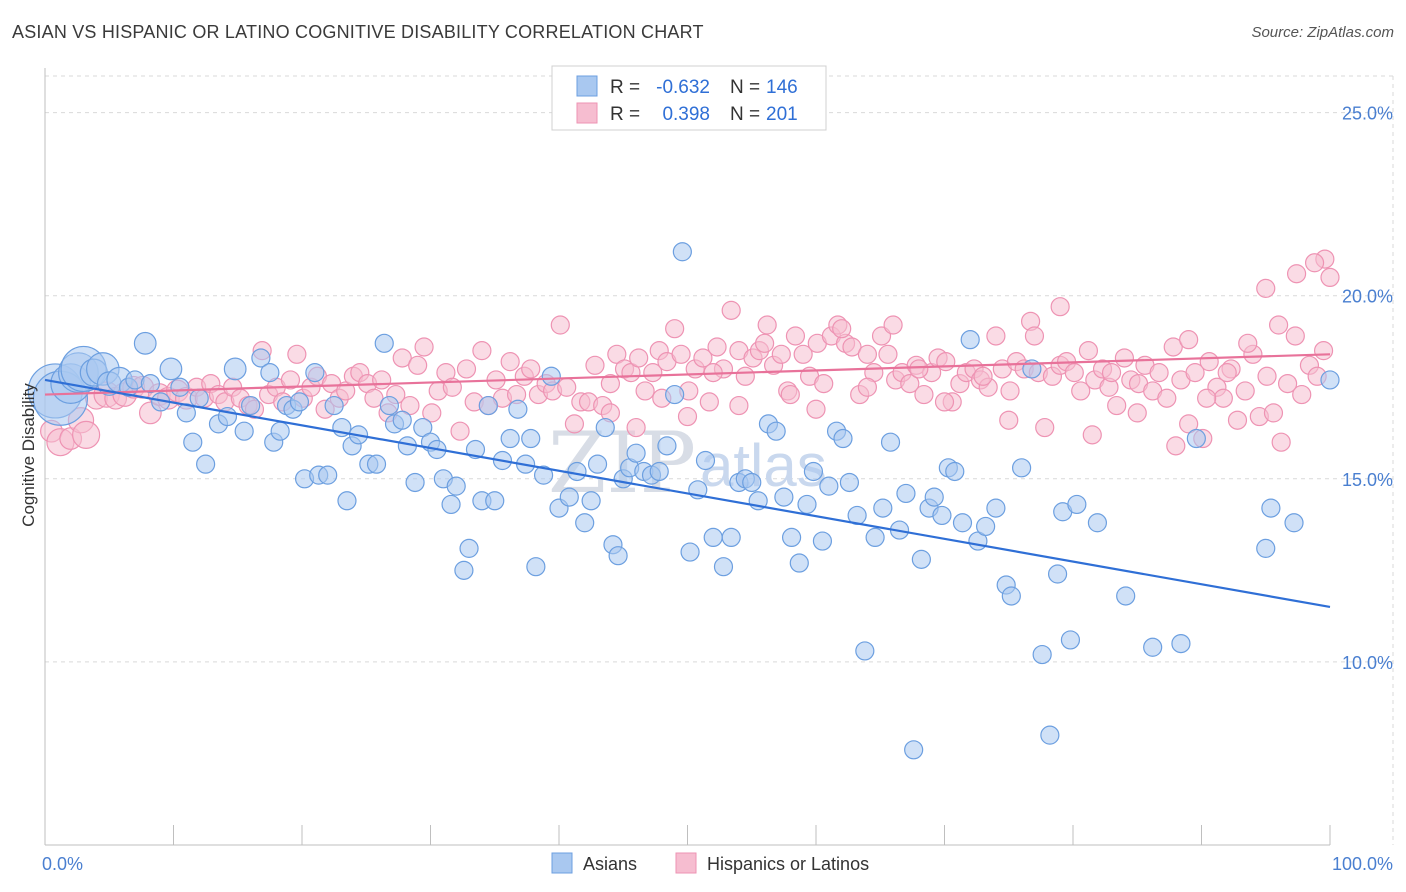 This screenshot has width=1406, height=892. I want to click on series-legend: Asians Hispanics or Latinos, so click(710, 863).